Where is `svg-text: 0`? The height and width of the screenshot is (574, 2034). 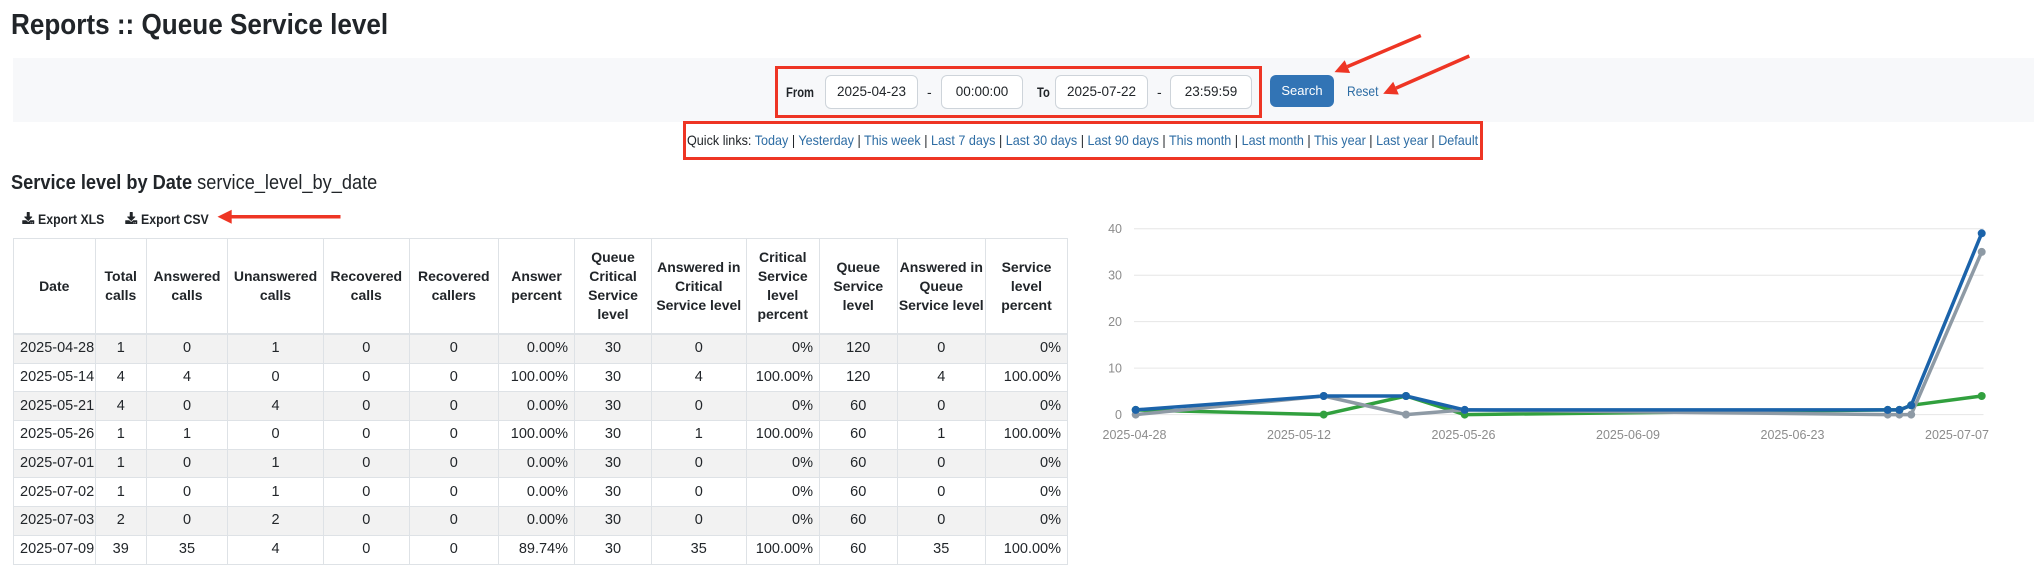
svg-text: 0 is located at coordinates (1118, 415).